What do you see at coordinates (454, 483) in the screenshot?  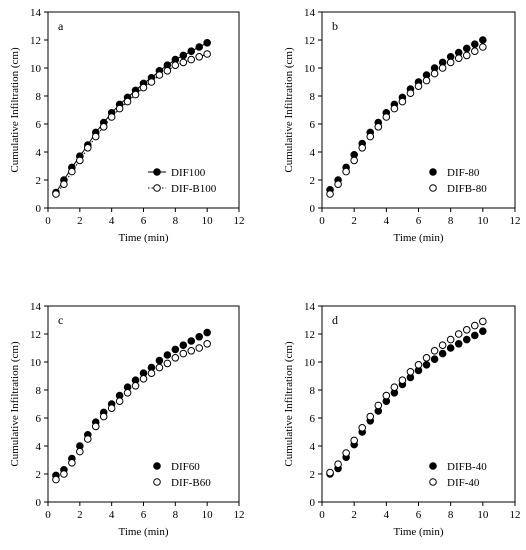 I see `legend-entry: DIF-40` at bounding box center [454, 483].